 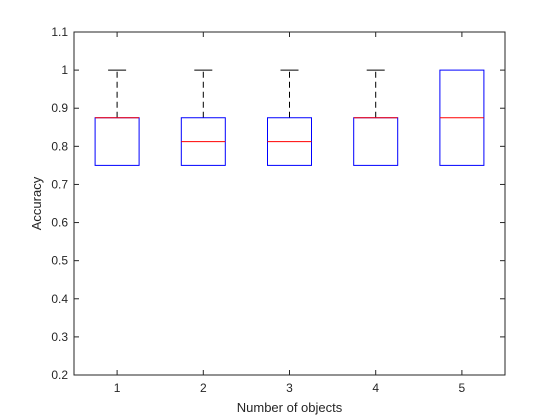 What do you see at coordinates (59, 223) in the screenshot?
I see `y-tick-label: 0.6` at bounding box center [59, 223].